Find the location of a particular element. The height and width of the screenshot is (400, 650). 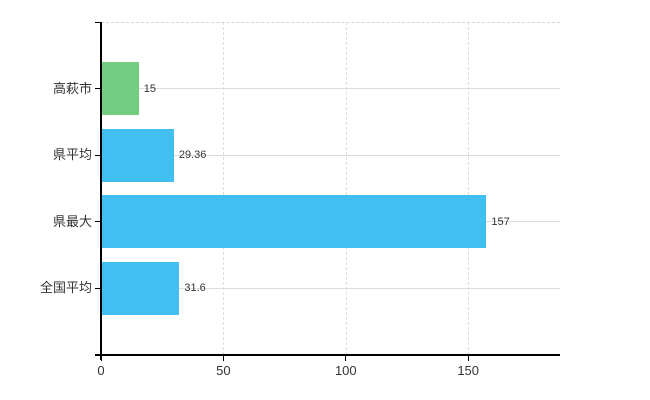

y-axis-category-label: 県最大 is located at coordinates (72, 221).